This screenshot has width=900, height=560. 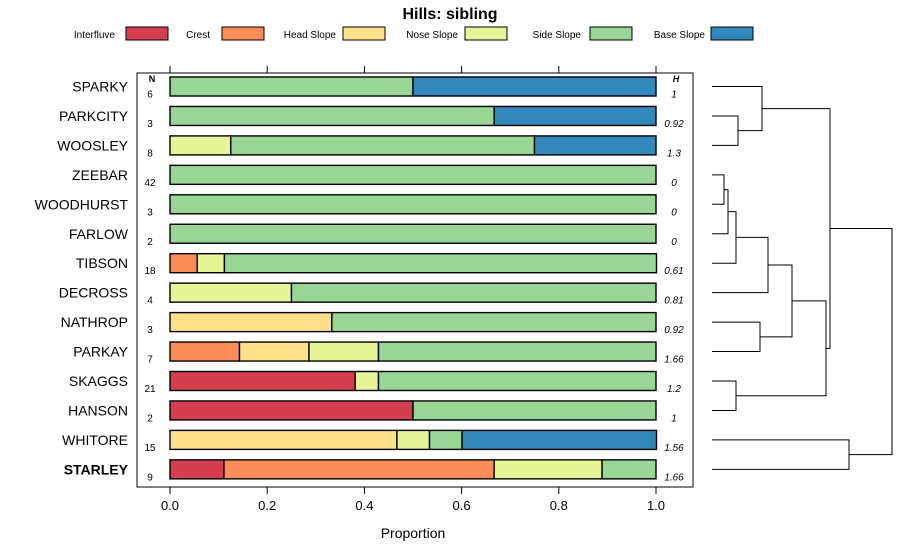 I want to click on legend-label: Side Slope, so click(x=557, y=35).